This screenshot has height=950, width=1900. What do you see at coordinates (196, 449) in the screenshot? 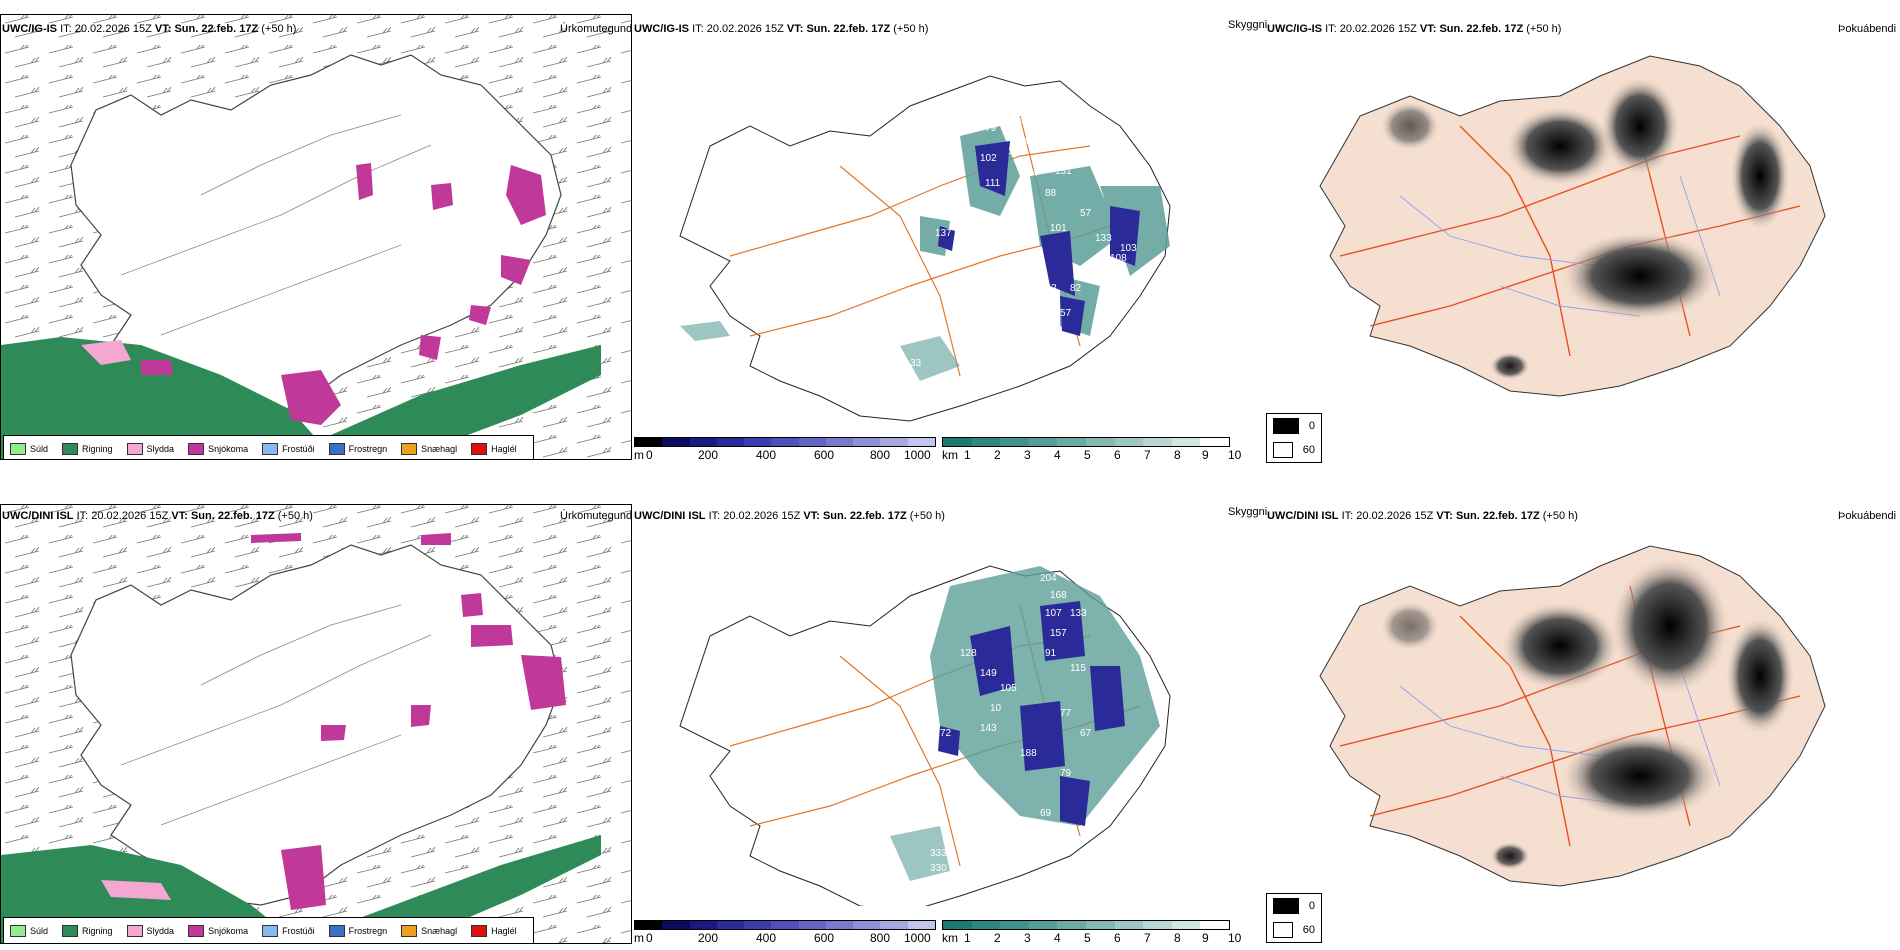
I see `legend-swatch-snow` at bounding box center [196, 449].